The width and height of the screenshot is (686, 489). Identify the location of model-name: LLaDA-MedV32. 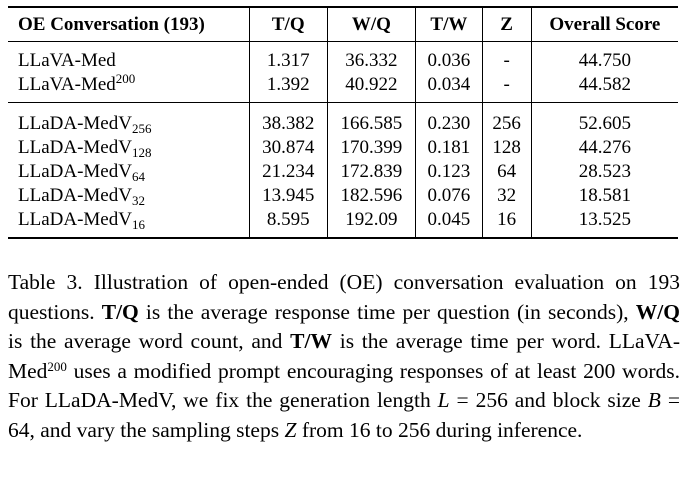
(129, 195).